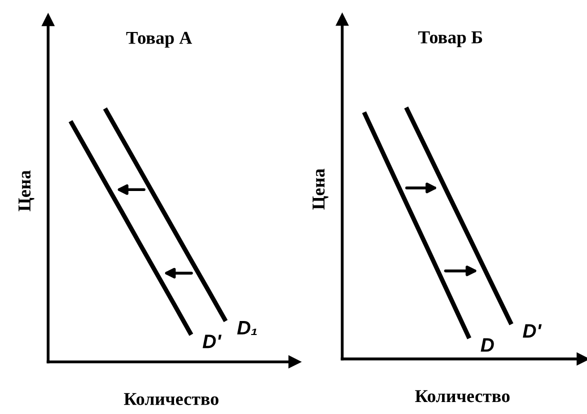 This screenshot has width=587, height=414. What do you see at coordinates (247, 328) in the screenshot?
I see `series-label: D₁` at bounding box center [247, 328].